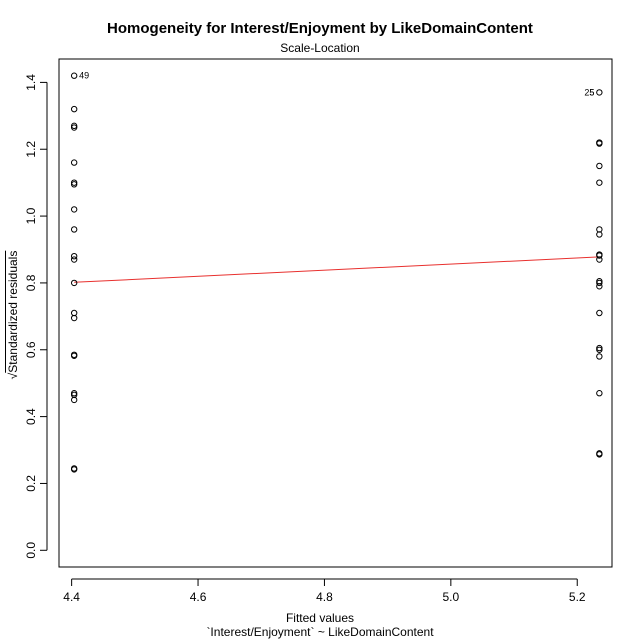 This screenshot has width=640, height=640. I want to click on smoother-path, so click(337, 269).